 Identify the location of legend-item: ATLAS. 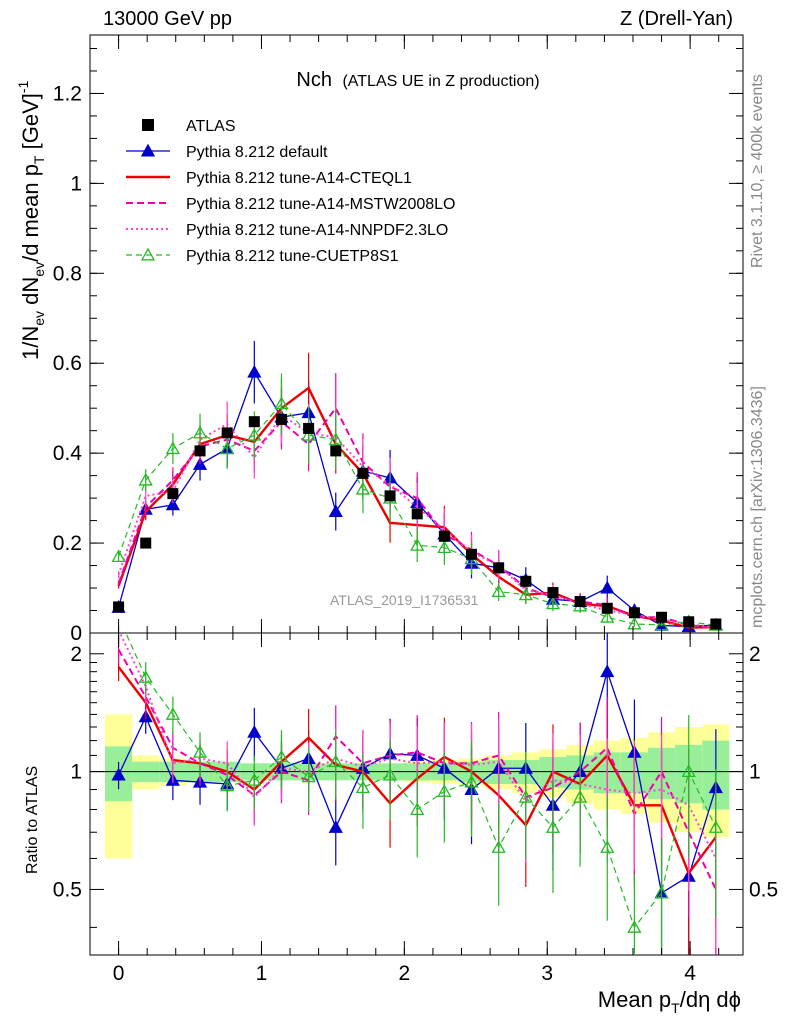
(189, 126).